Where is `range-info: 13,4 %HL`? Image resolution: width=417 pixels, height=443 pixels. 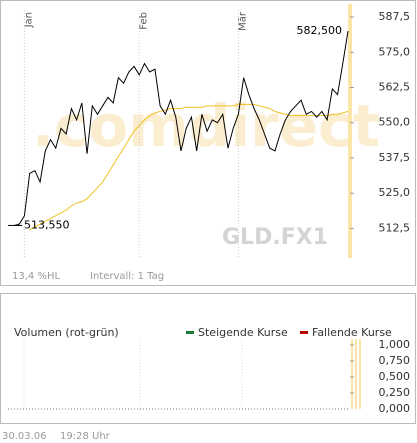 range-info: 13,4 %HL is located at coordinates (36, 276).